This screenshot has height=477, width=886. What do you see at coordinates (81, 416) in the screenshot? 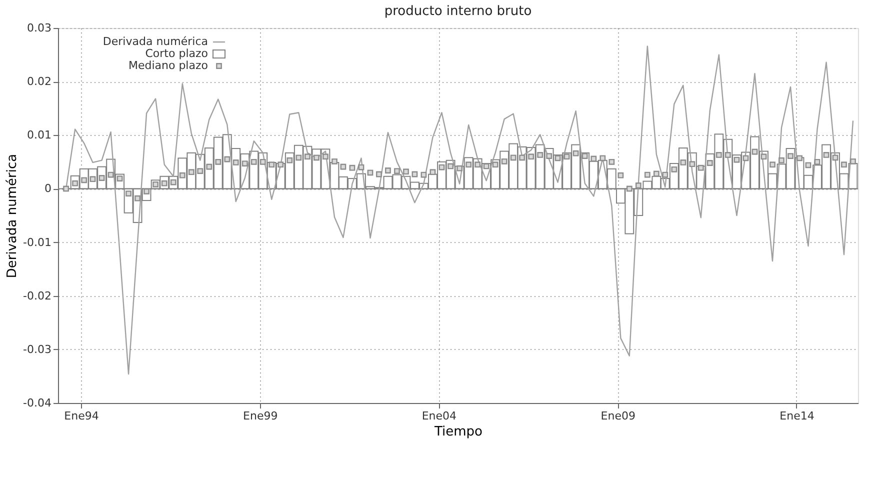
I see `x-tick-label: Ene94` at bounding box center [81, 416].